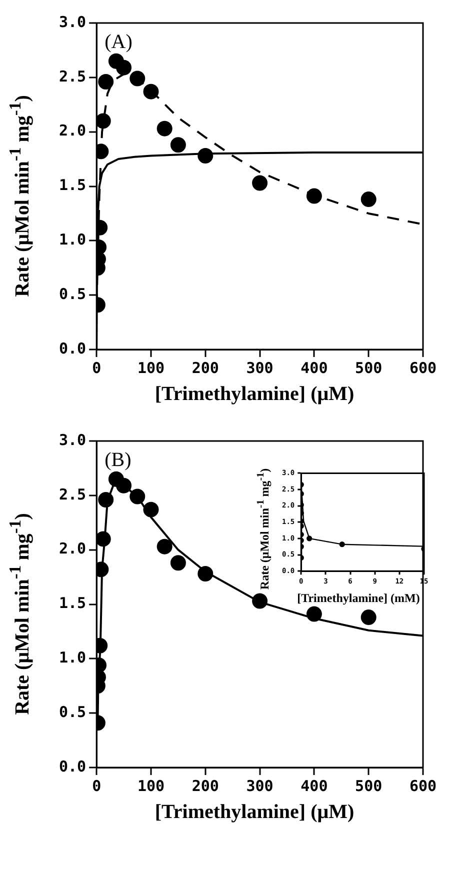 The image size is (461, 872). I want to click on annotation: (B), so click(118, 460).